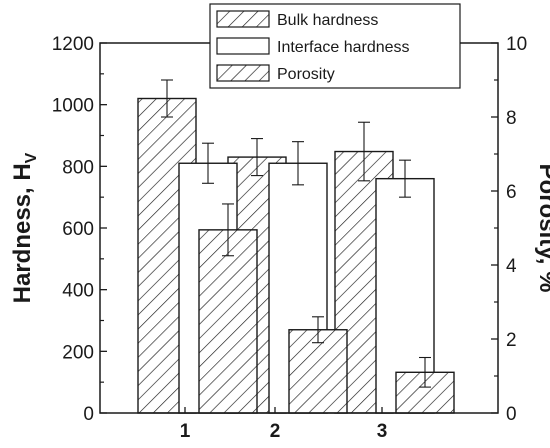 The width and height of the screenshot is (550, 448). Describe the element at coordinates (88, 414) in the screenshot. I see `left-tick-label: 0` at that location.